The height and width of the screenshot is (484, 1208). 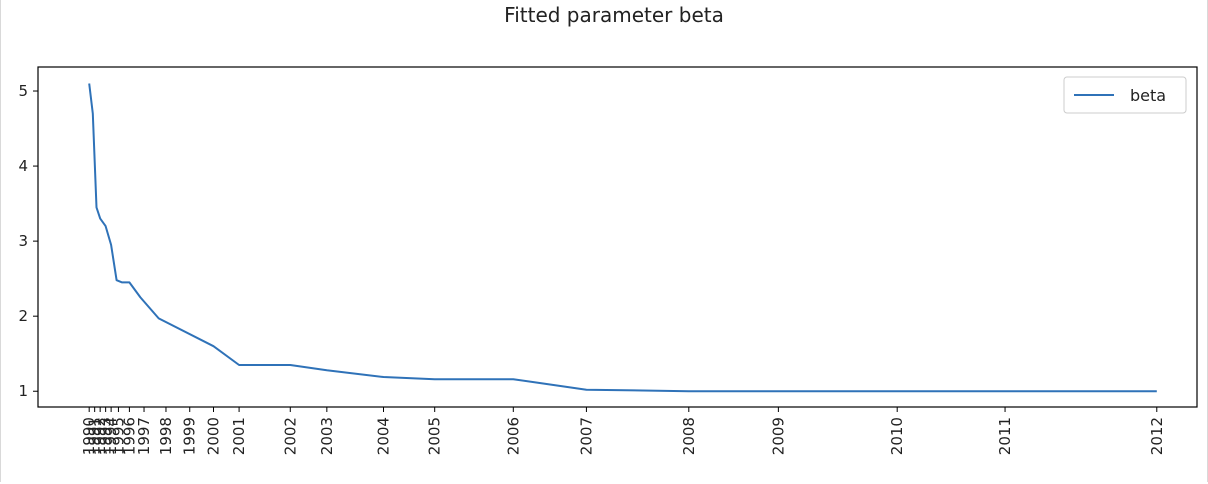 What do you see at coordinates (23, 241) in the screenshot?
I see `y-tick-label: 3` at bounding box center [23, 241].